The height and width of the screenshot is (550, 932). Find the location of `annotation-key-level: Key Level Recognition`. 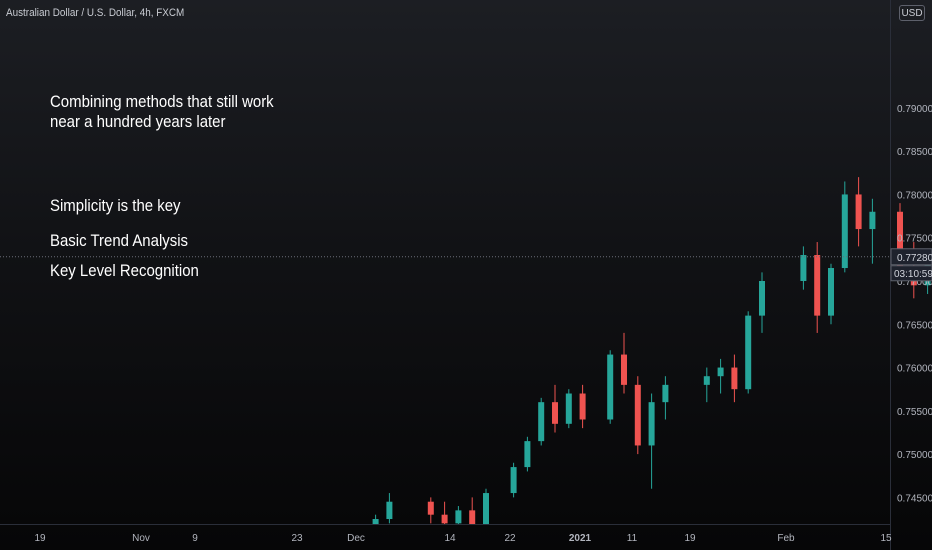

annotation-key-level: Key Level Recognition is located at coordinates (124, 270).